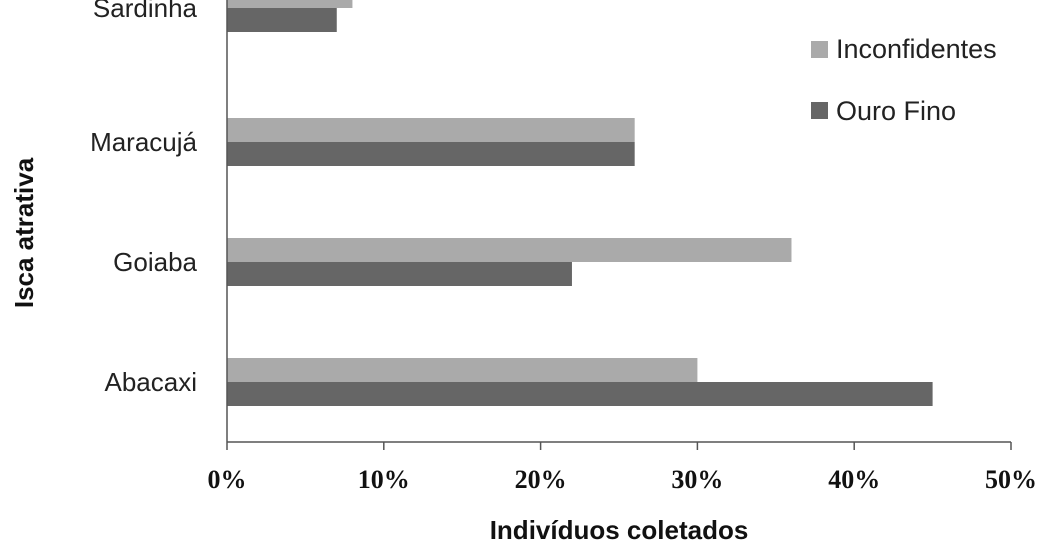 Image resolution: width=1044 pixels, height=544 pixels. Describe the element at coordinates (896, 111) in the screenshot. I see `legend-label-ouro-fino: Ouro Fino` at that location.